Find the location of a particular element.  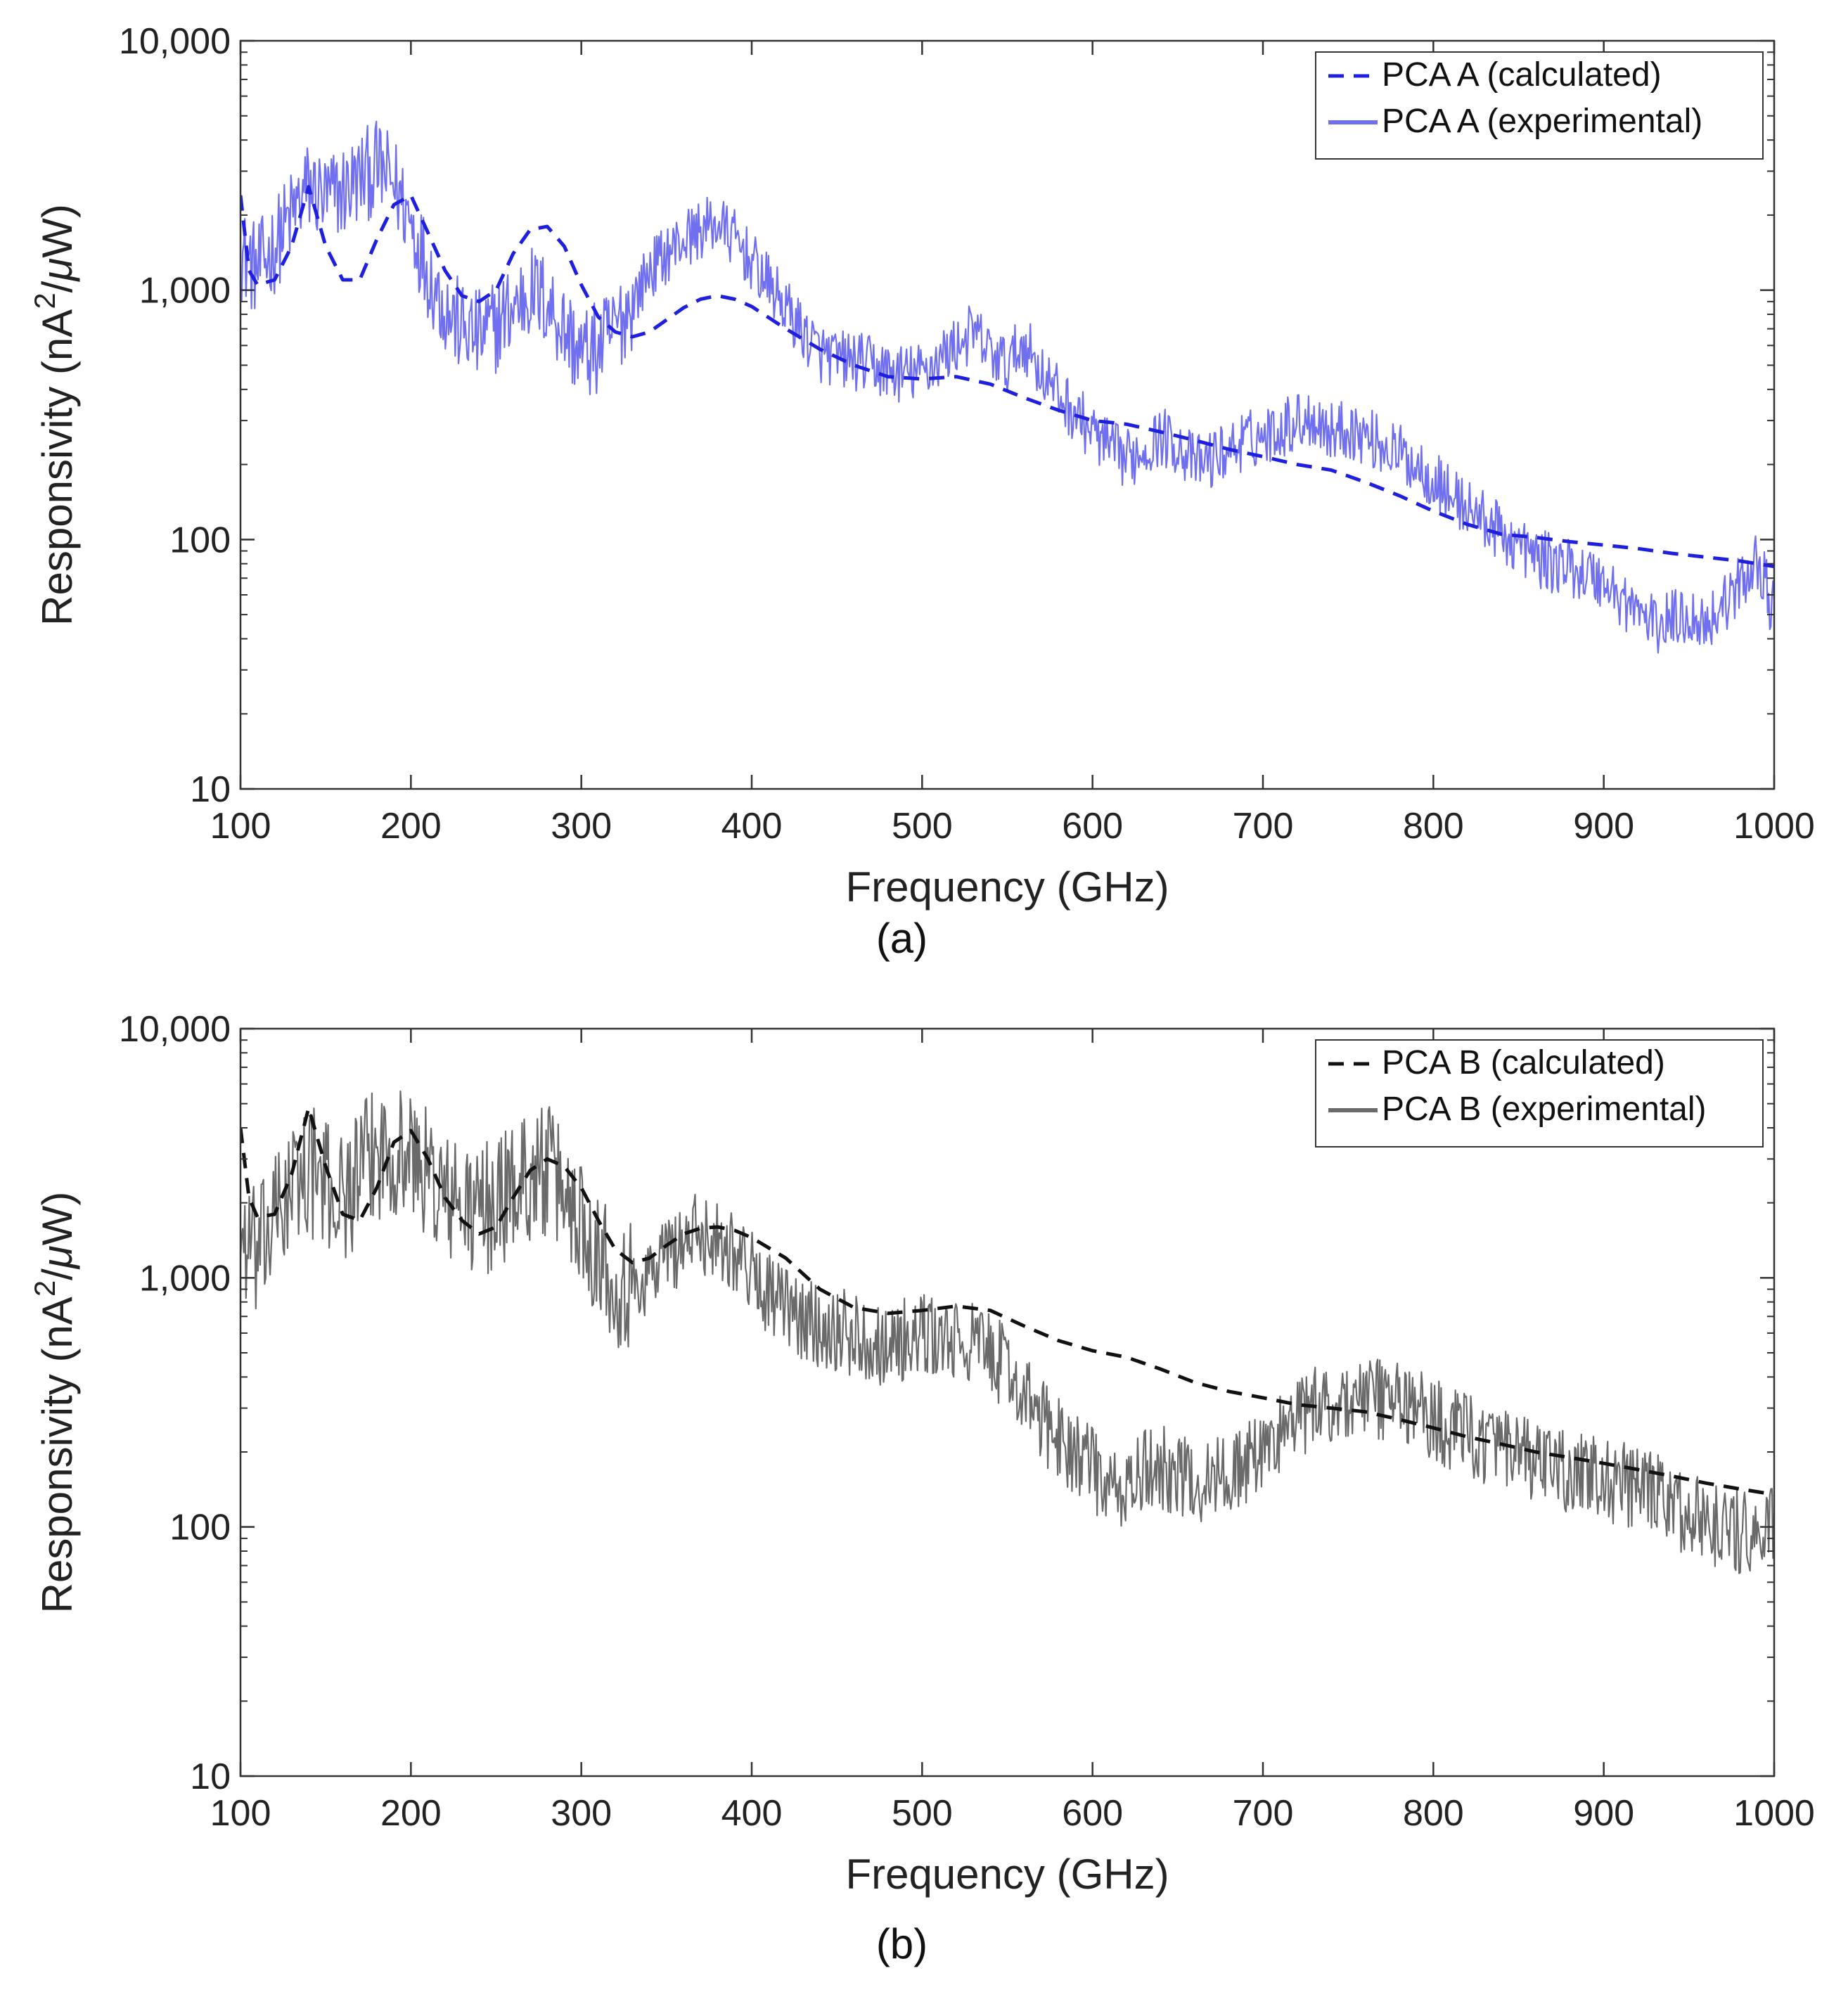

legend: PCA A (calculated) PCA A (experimental) is located at coordinates (1539, 105).